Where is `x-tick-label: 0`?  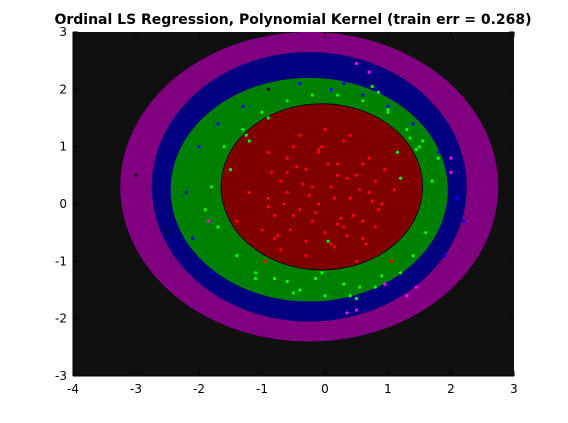 x-tick-label: 0 is located at coordinates (325, 389).